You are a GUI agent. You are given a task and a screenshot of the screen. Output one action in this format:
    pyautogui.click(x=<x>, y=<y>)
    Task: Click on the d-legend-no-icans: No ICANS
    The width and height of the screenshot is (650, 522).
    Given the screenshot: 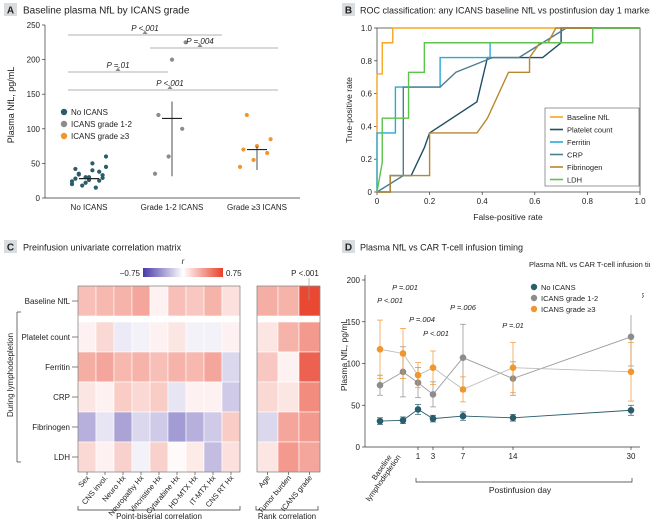 What is the action you would take?
    pyautogui.click(x=558, y=287)
    